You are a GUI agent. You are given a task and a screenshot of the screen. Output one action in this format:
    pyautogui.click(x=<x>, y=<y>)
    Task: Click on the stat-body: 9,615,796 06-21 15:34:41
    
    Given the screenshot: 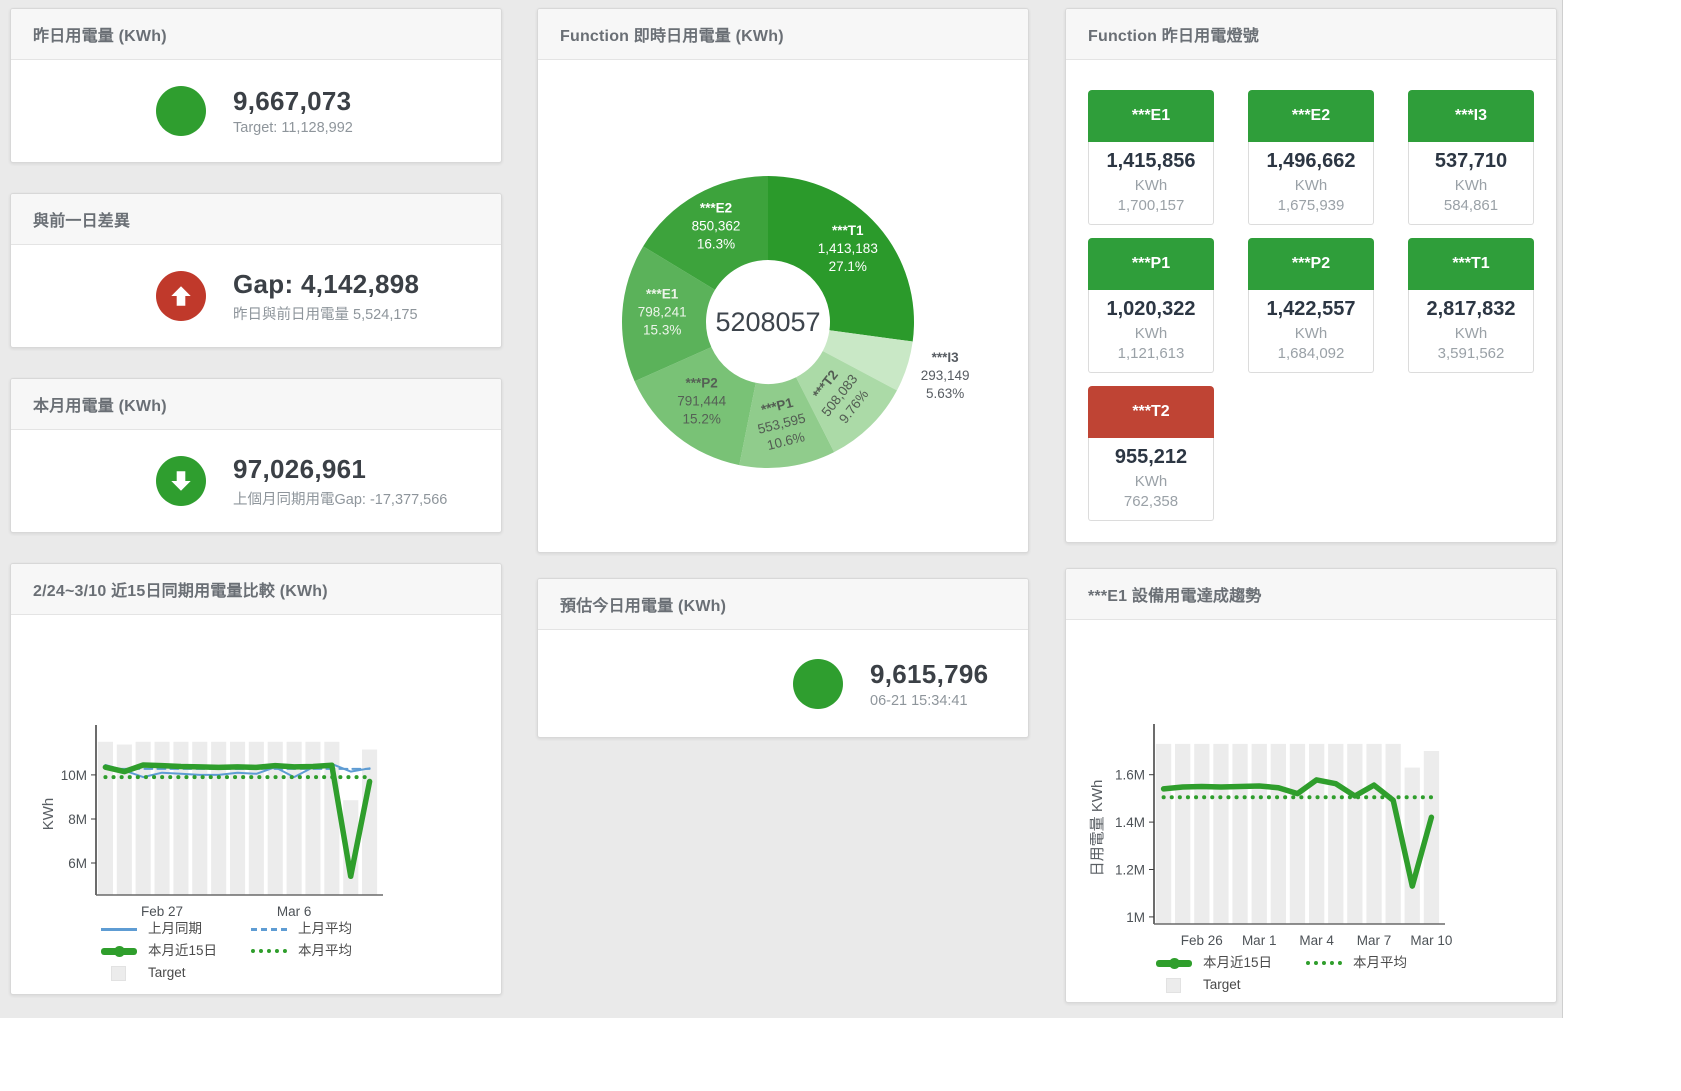 What is the action you would take?
    pyautogui.click(x=783, y=683)
    